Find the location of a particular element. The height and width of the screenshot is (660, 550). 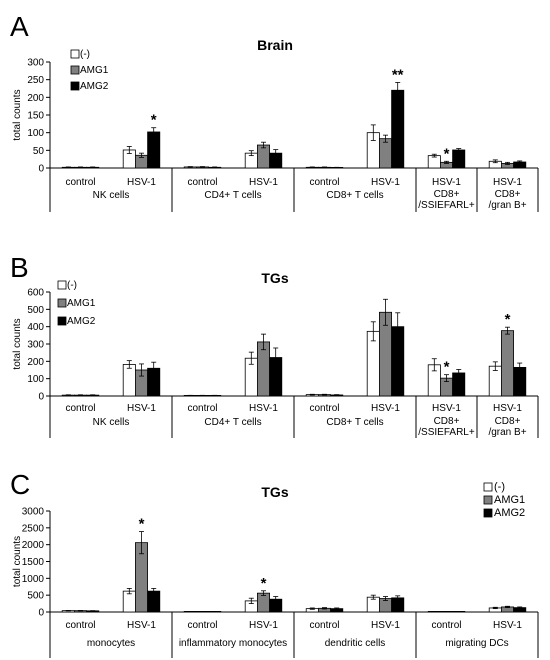

y-tick-label: 2000 is located at coordinates (33, 545).